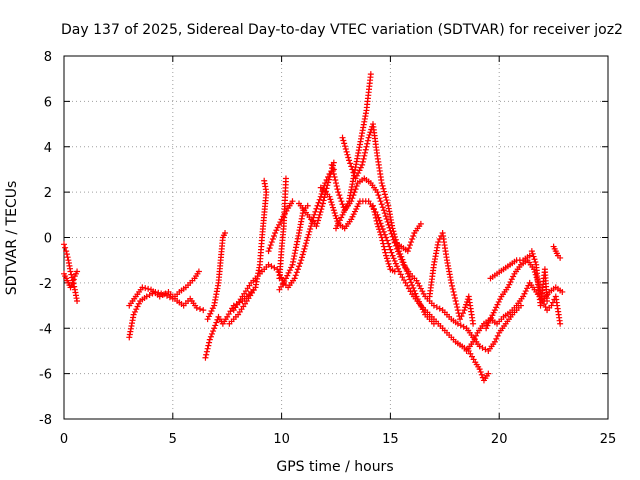 This screenshot has width=640, height=480. What do you see at coordinates (45, 329) in the screenshot?
I see `y-tick-label: -4` at bounding box center [45, 329].